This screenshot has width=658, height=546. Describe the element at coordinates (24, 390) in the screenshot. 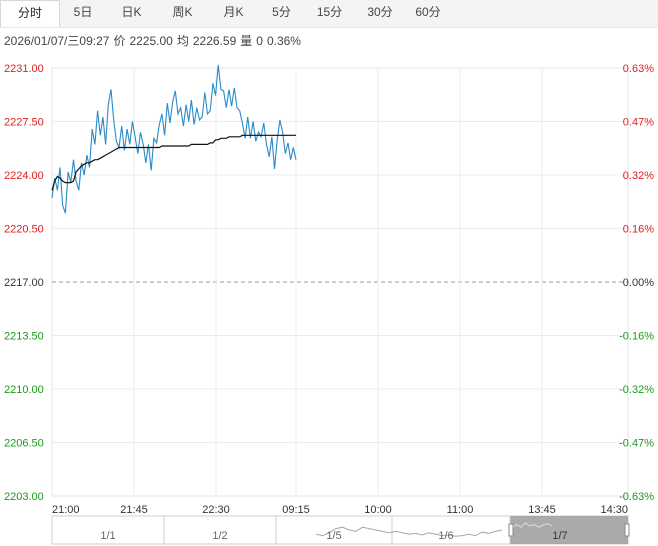

I see `y-tick-label: 2210.00` at that location.